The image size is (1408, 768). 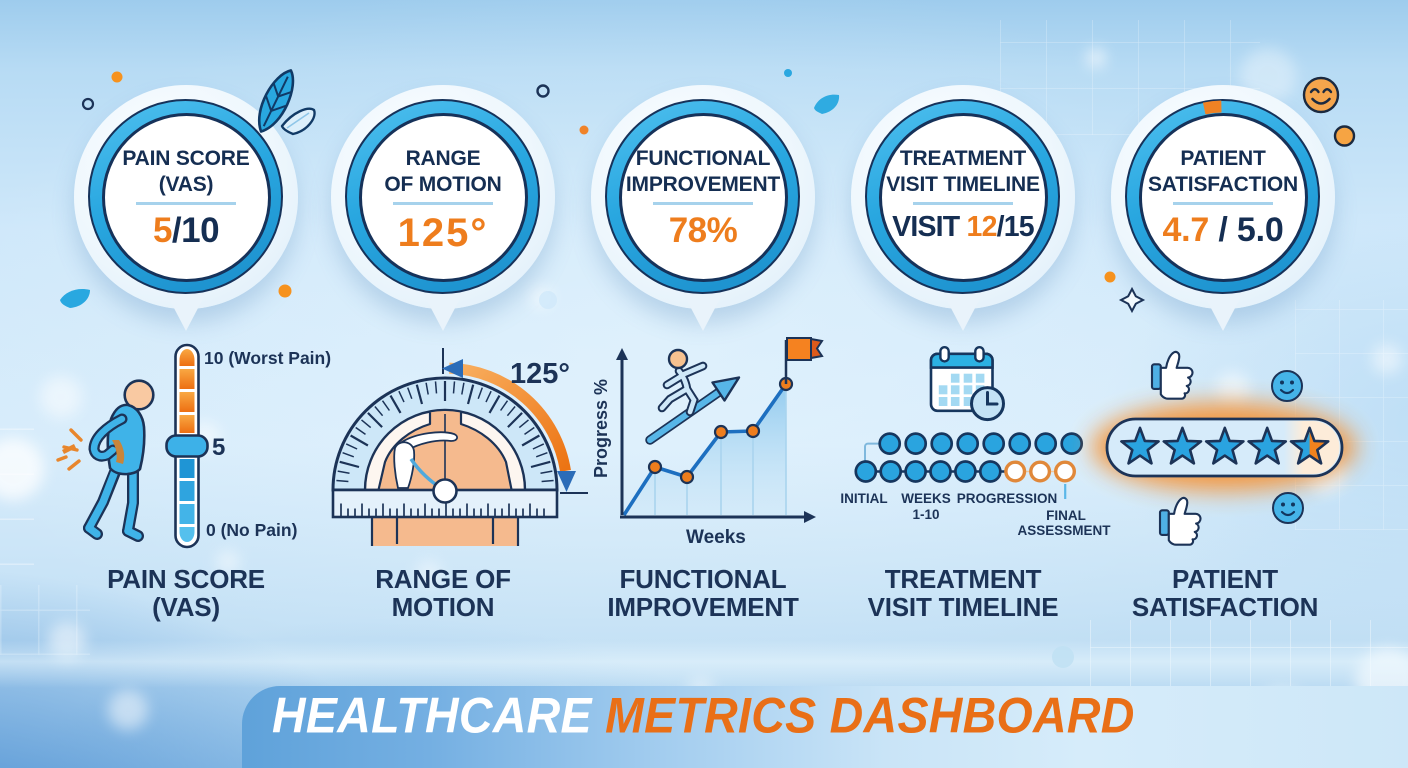 I want to click on svg-text: INITIAL, so click(x=863, y=498).